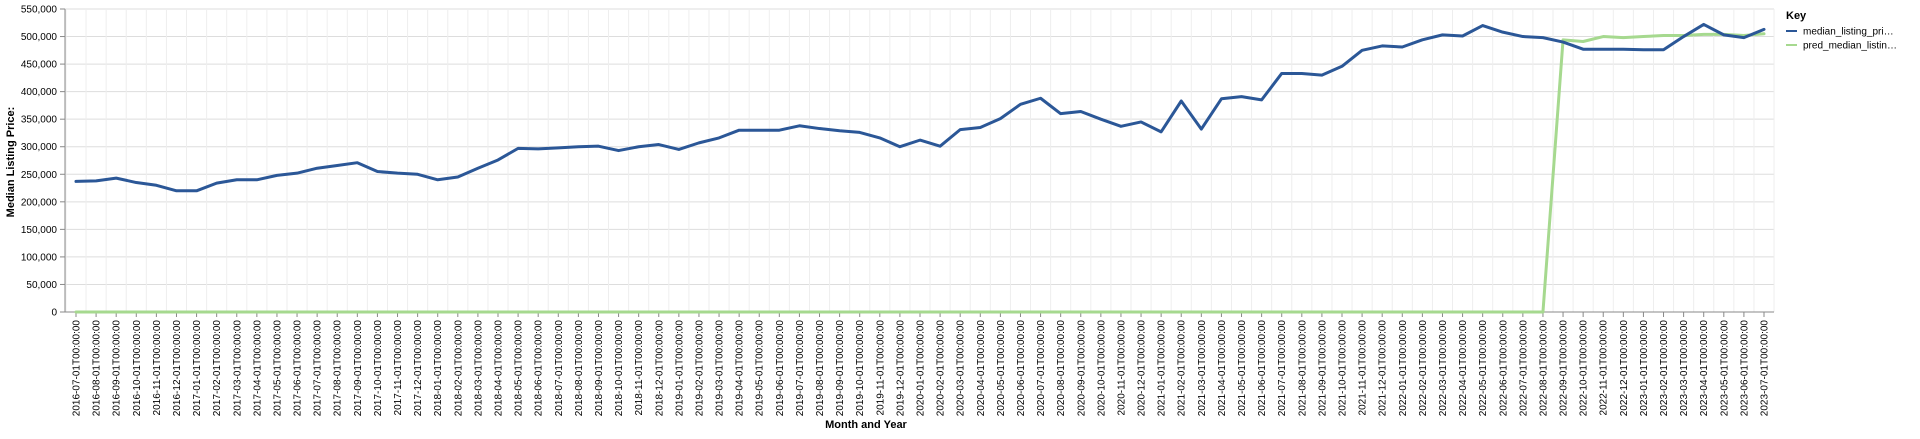 This screenshot has height=439, width=1920. I want to click on y-tick-label: 100,000, so click(39, 257).